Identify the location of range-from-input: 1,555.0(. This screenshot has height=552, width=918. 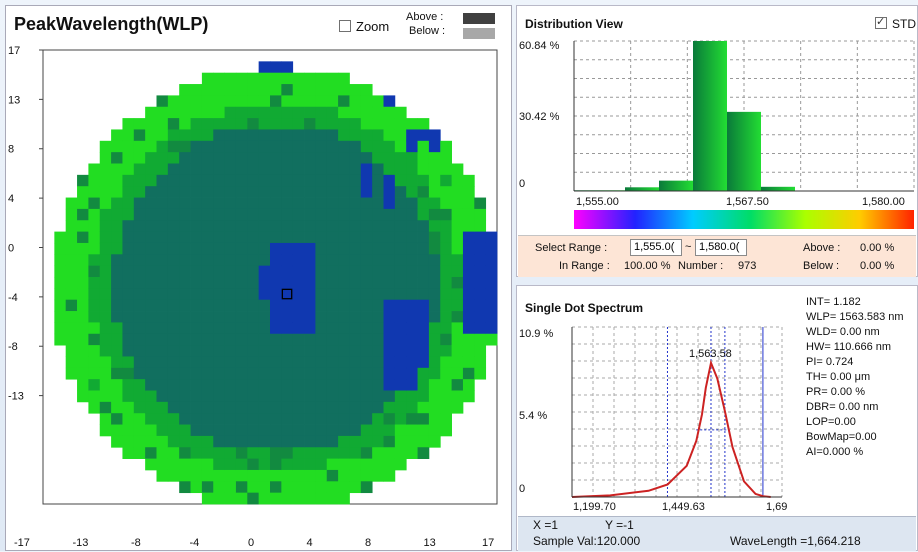
(656, 247).